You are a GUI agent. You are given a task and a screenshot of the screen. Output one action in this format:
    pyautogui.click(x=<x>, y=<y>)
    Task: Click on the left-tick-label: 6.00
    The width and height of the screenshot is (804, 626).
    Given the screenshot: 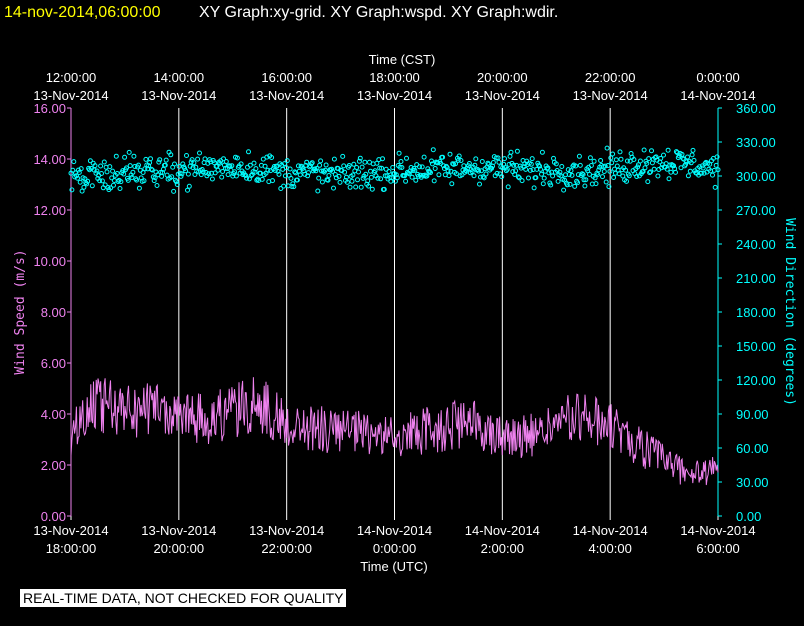 What is the action you would take?
    pyautogui.click(x=53, y=363)
    